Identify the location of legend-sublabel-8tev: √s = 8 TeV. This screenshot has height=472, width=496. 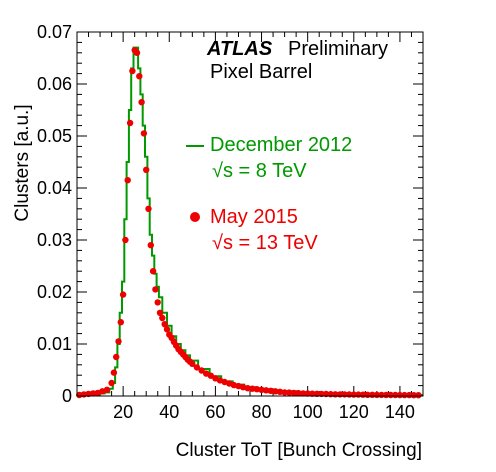
(259, 171).